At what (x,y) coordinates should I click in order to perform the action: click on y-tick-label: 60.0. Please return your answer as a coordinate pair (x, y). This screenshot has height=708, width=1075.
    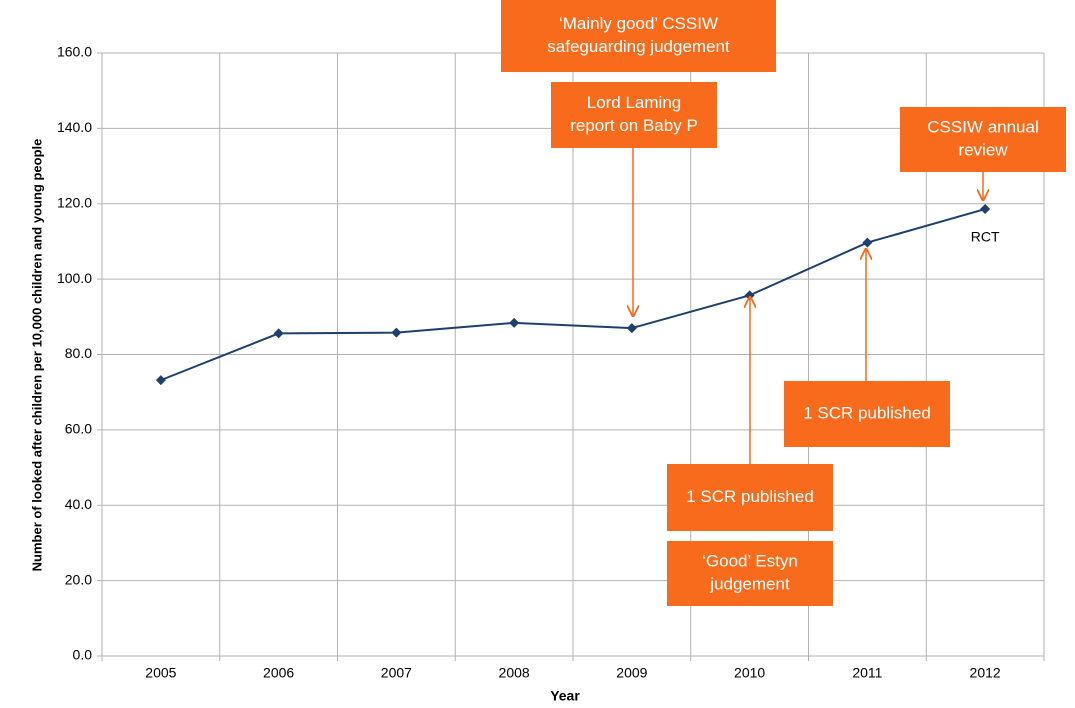
    Looking at the image, I should click on (78, 429).